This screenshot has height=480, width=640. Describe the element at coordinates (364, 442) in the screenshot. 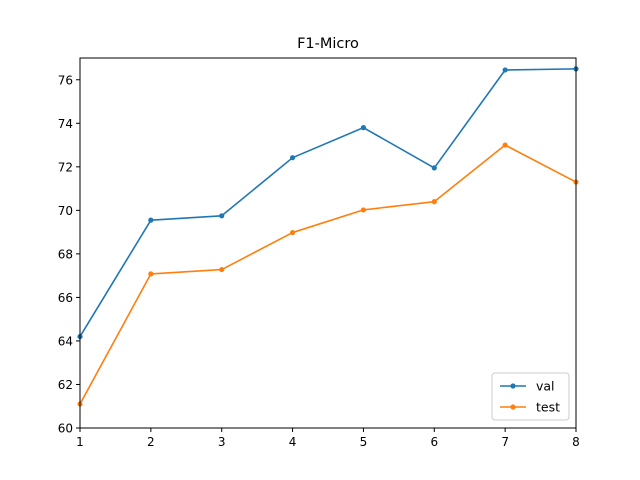

I see `x-tick-label: 5` at that location.